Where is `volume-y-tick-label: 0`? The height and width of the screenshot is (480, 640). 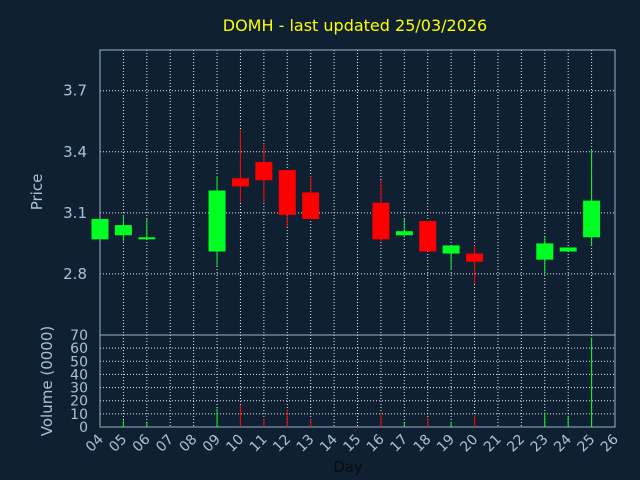 volume-y-tick-label: 0 is located at coordinates (83, 428).